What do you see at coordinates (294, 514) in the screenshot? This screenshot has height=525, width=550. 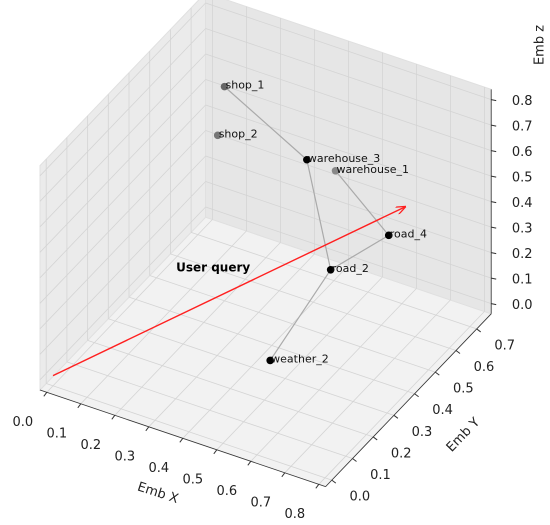 I see `x-tick-label: 0.8` at bounding box center [294, 514].